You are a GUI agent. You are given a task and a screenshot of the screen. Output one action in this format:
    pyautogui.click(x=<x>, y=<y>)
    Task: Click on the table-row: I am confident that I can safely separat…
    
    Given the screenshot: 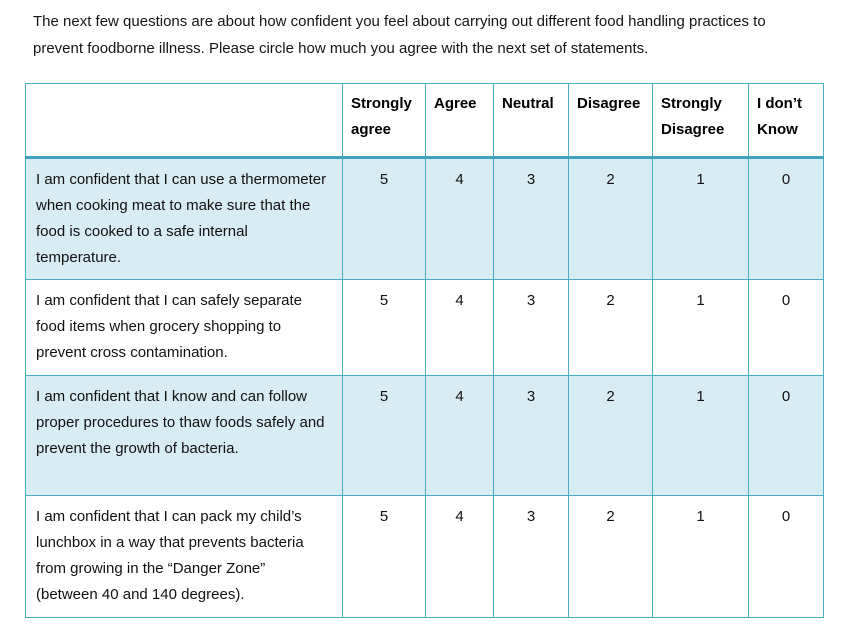 What is the action you would take?
    pyautogui.click(x=424, y=327)
    